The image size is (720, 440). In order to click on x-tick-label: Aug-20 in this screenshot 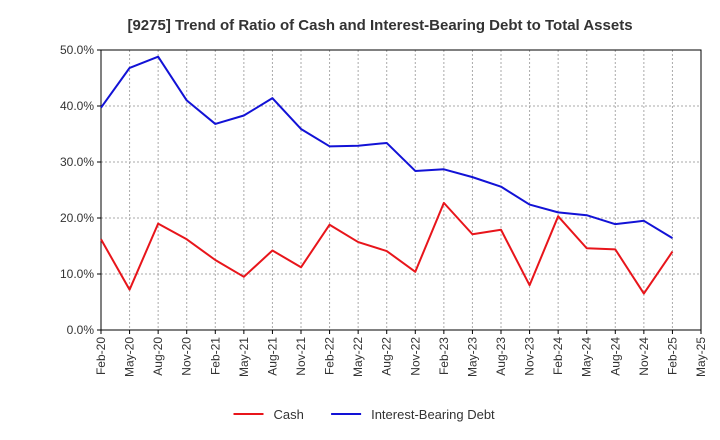, I will do `click(158, 356)`.